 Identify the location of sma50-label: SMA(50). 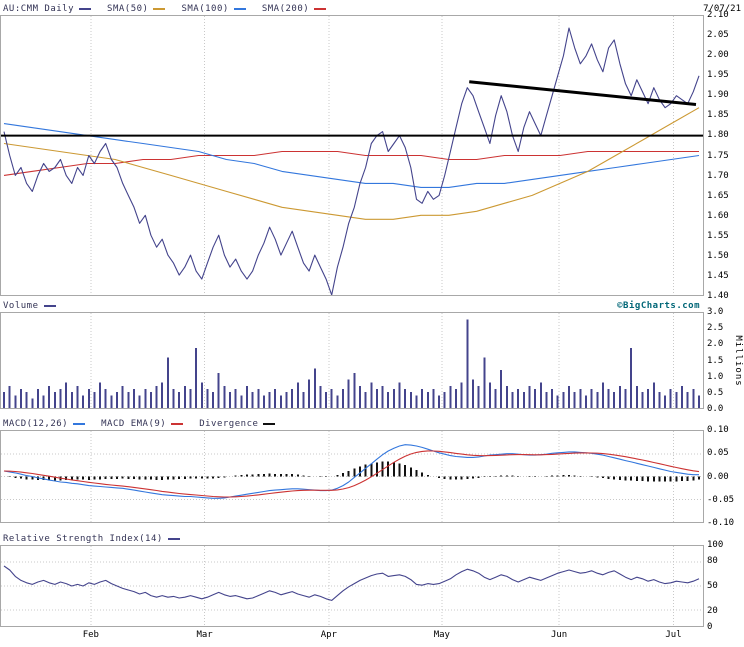
(128, 8).